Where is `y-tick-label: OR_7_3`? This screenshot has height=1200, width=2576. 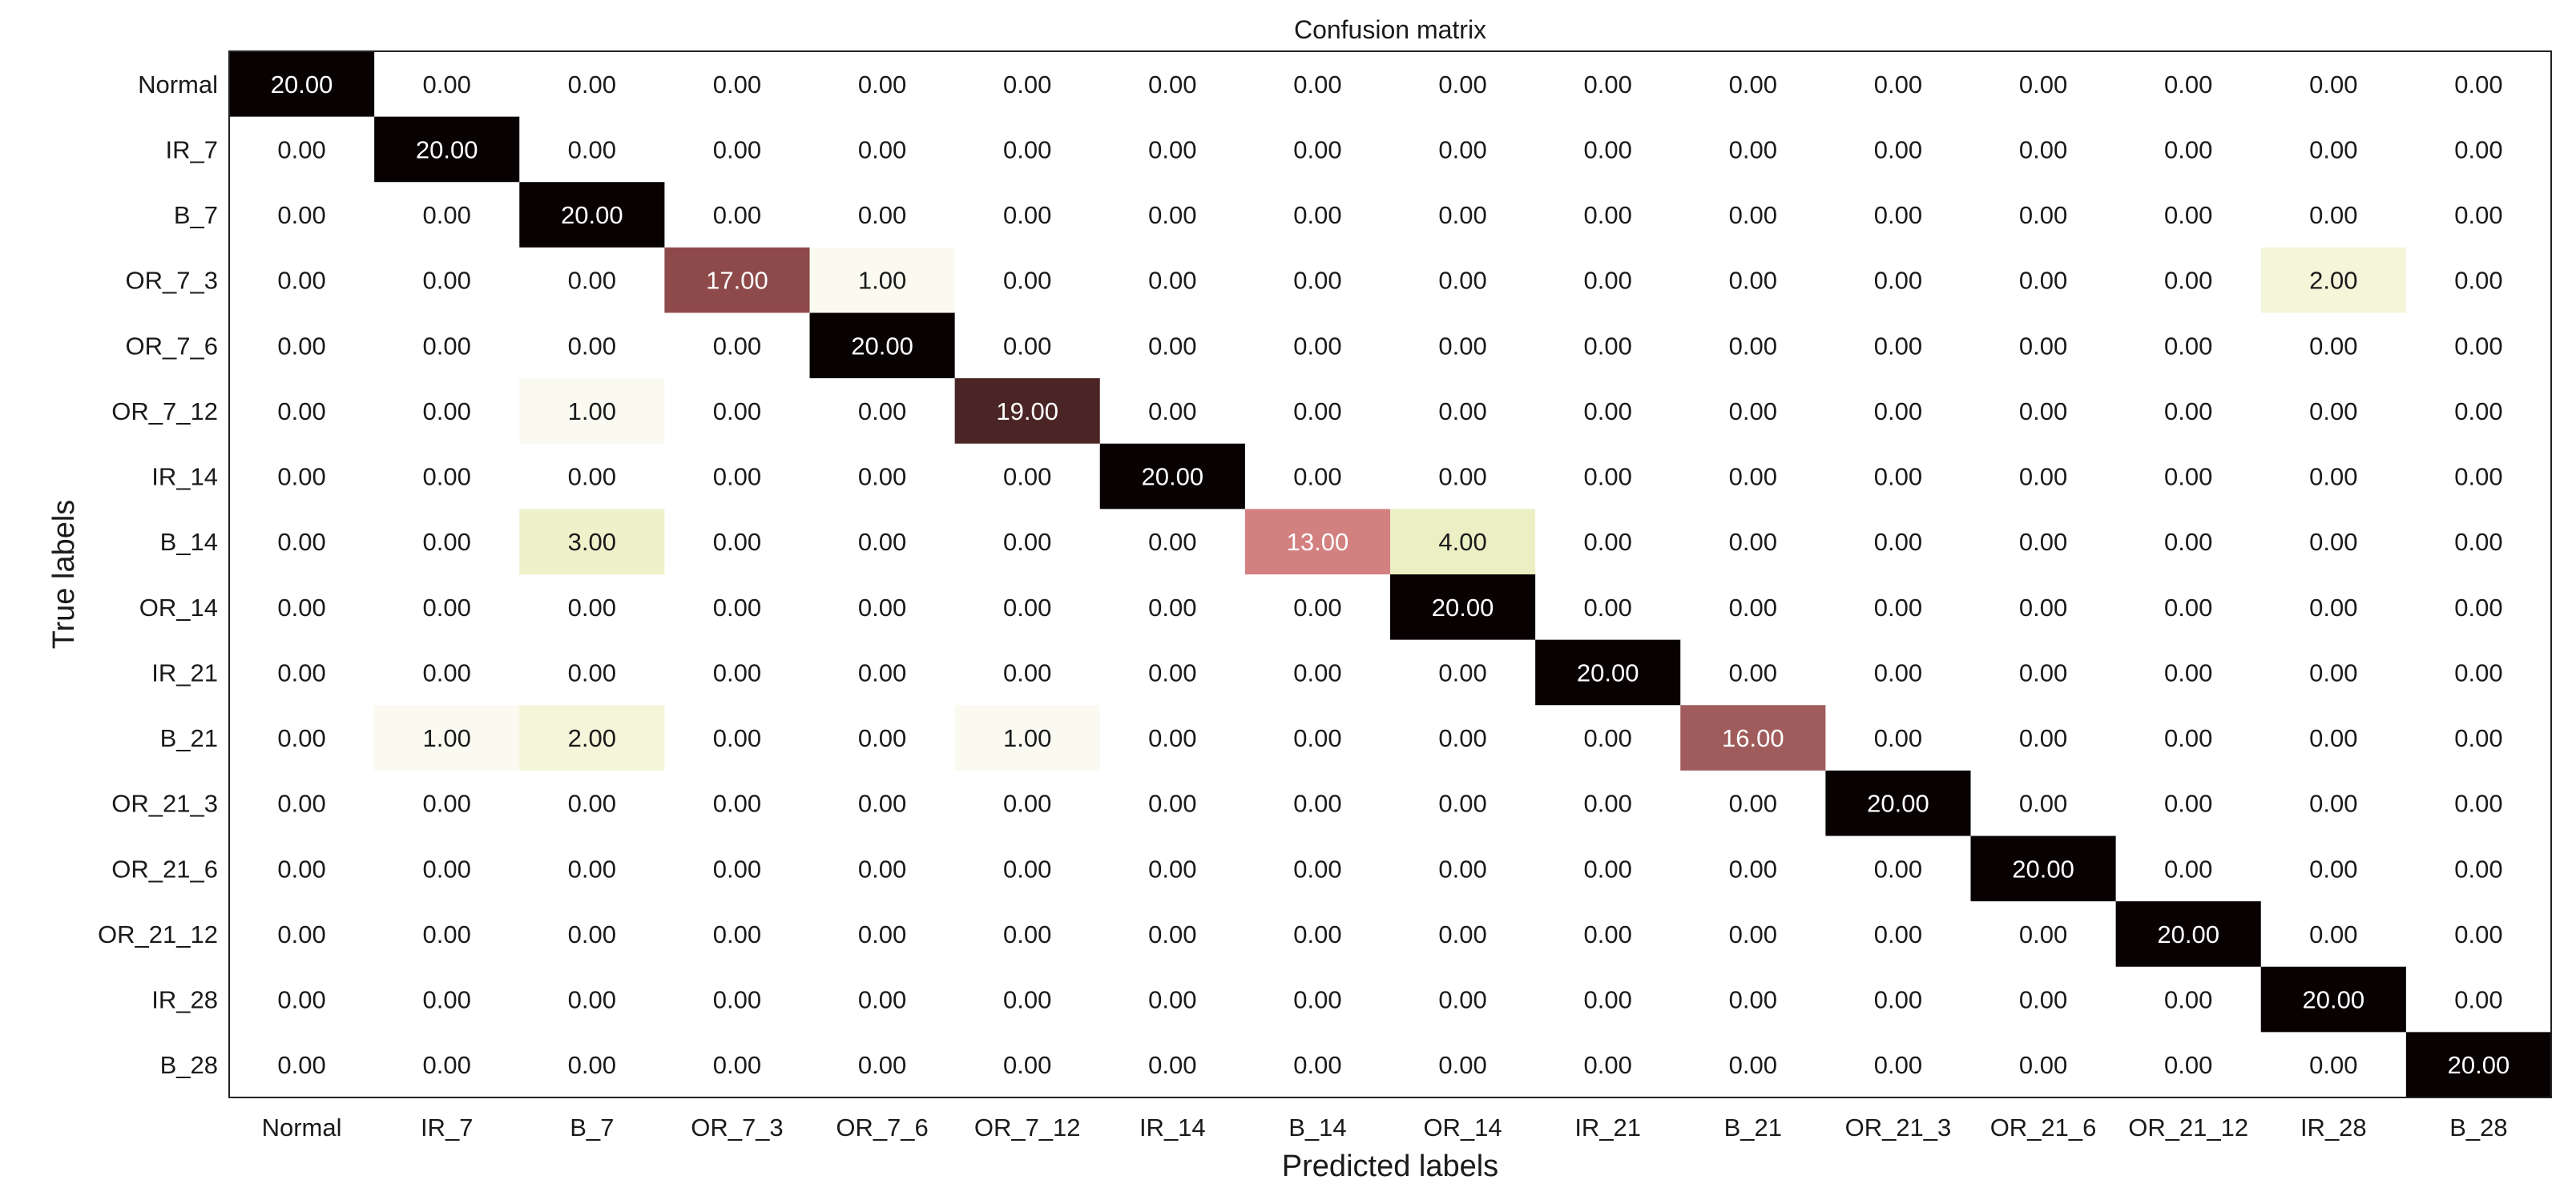 y-tick-label: OR_7_3 is located at coordinates (172, 281).